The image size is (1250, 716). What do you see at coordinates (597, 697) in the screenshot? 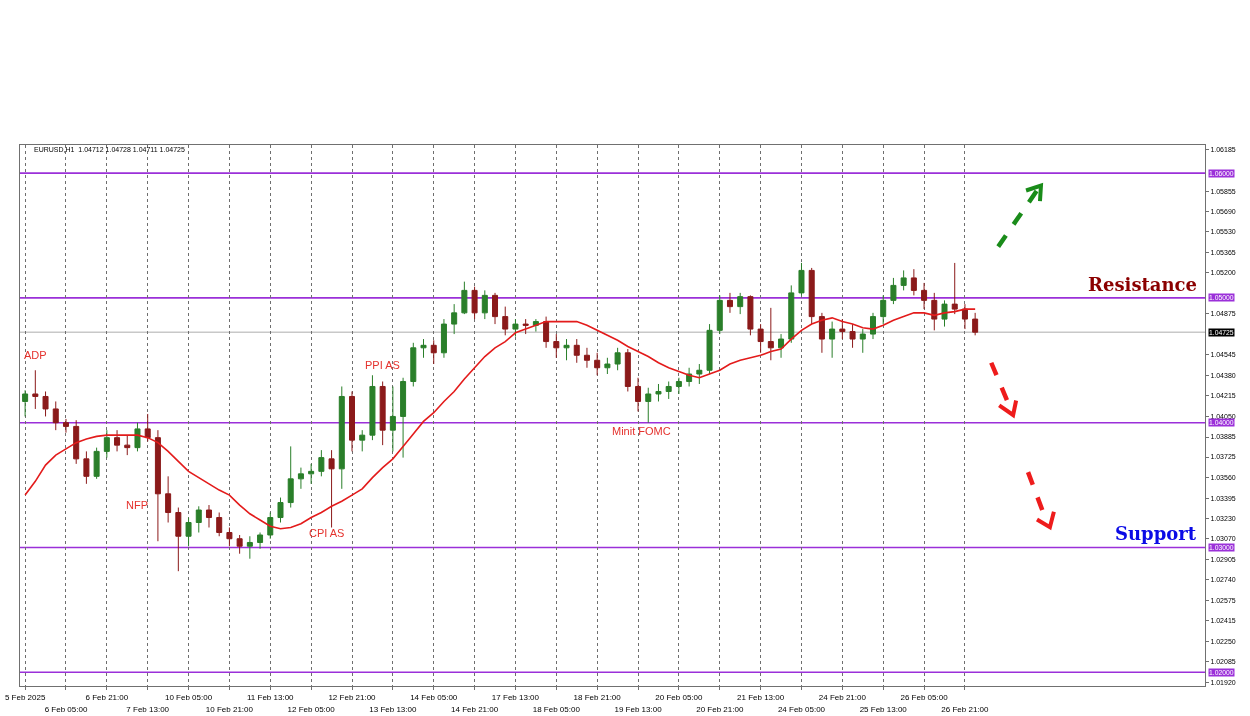
I see `x-tick-label: 18 Feb 21:00` at bounding box center [597, 697].